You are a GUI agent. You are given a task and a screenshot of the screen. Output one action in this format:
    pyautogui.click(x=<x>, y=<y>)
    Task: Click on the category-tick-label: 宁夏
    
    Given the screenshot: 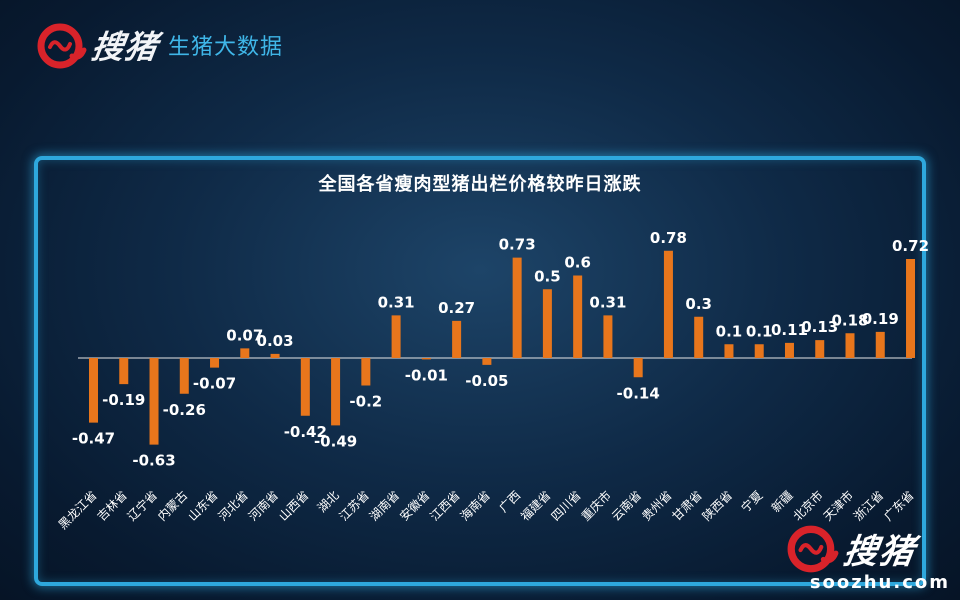 What is the action you would take?
    pyautogui.click(x=752, y=502)
    